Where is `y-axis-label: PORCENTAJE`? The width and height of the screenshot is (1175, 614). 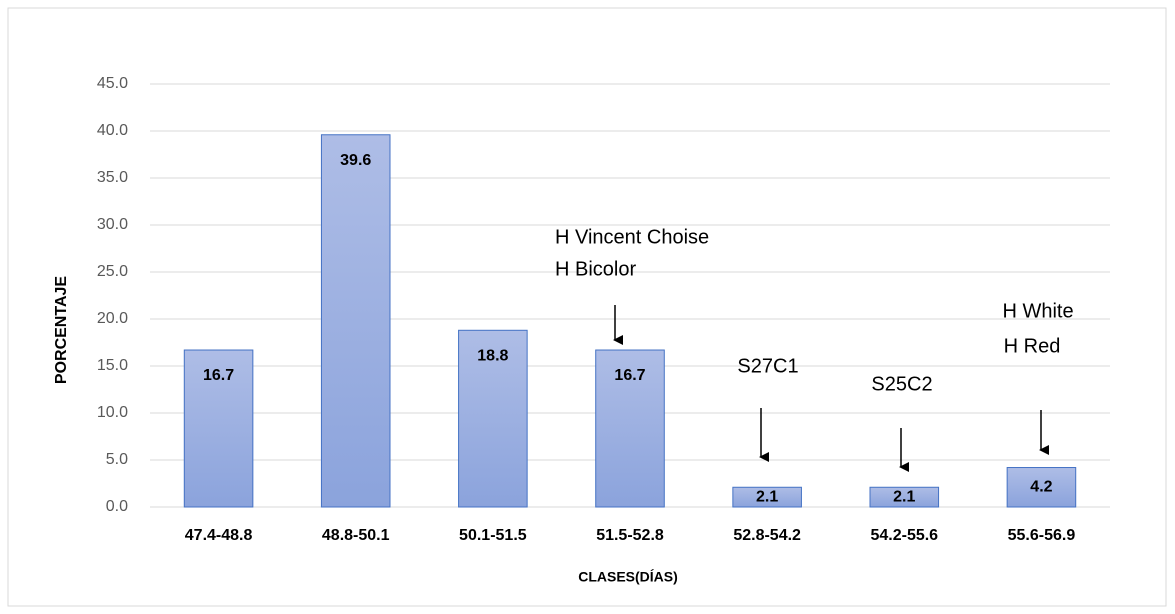 y-axis-label: PORCENTAJE is located at coordinates (61, 330).